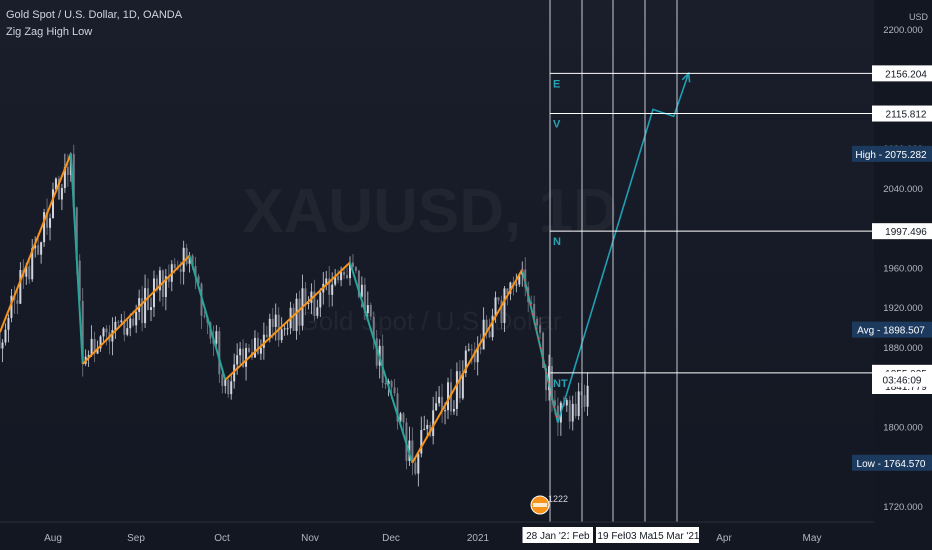  Describe the element at coordinates (94, 15) in the screenshot. I see `symbol-title: Gold Spot / U.S. Dollar, 1D, OANDA` at that location.